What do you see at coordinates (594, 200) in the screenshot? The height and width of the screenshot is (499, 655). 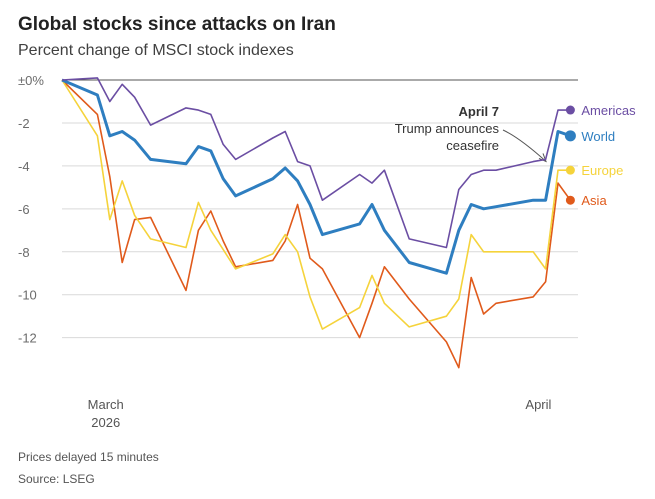 I see `legend-label-asia: Asia` at bounding box center [594, 200].